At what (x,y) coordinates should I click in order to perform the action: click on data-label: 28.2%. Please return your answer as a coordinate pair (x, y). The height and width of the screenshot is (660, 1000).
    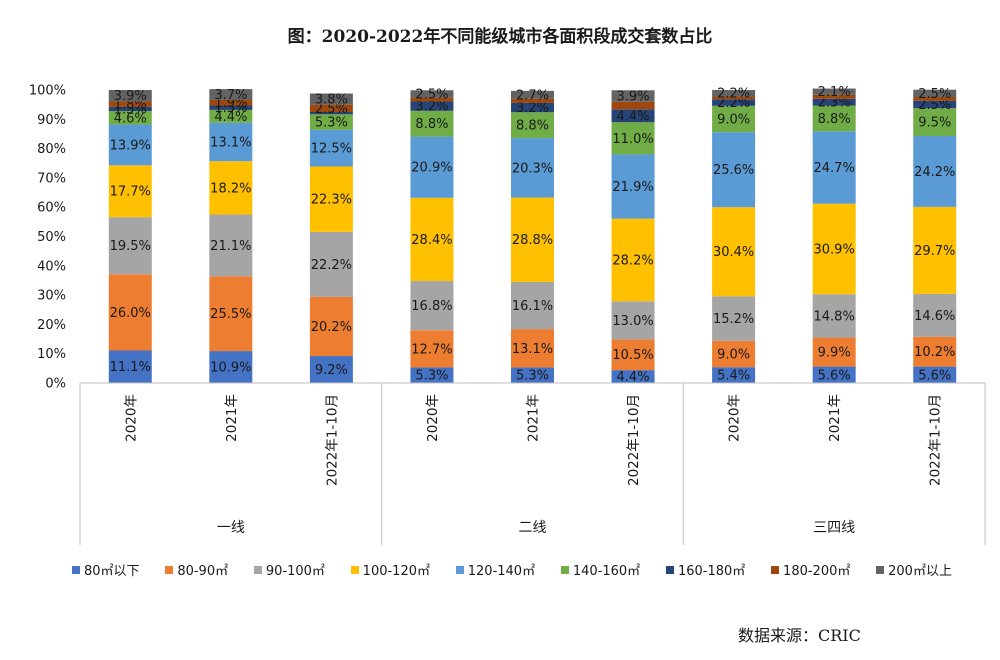
    Looking at the image, I should click on (632, 260).